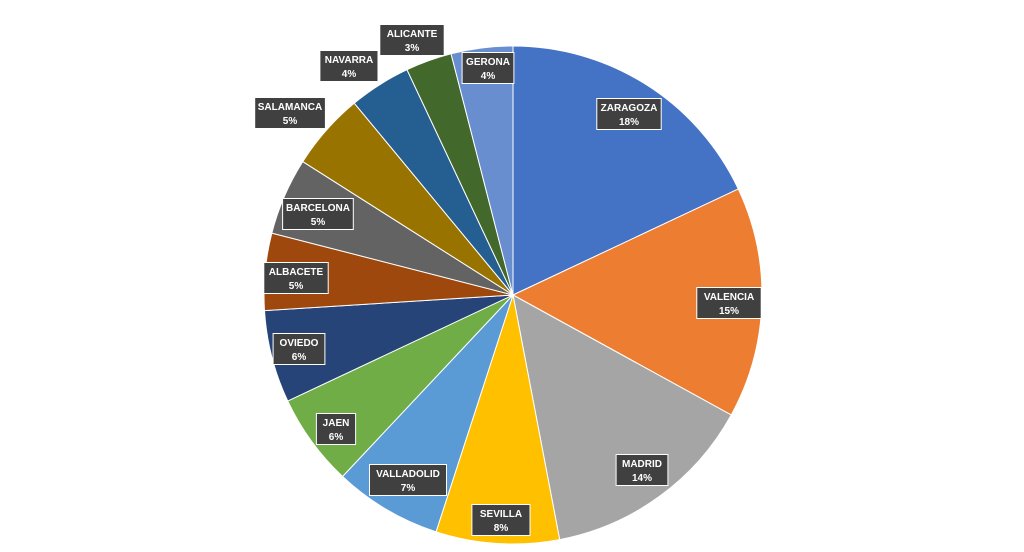 This screenshot has height=552, width=1024. What do you see at coordinates (336, 423) in the screenshot?
I see `data-label-category: JAEN` at bounding box center [336, 423].